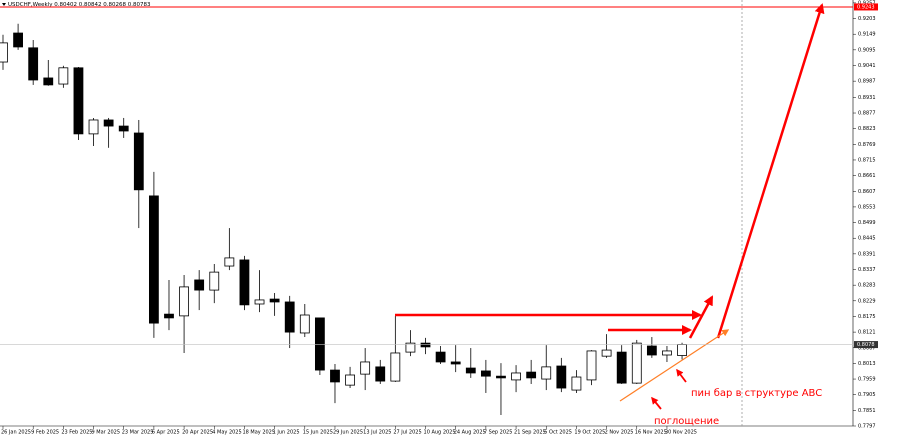  Describe the element at coordinates (867, 239) in the screenshot. I see `y-tick-label: 0.8445` at that location.